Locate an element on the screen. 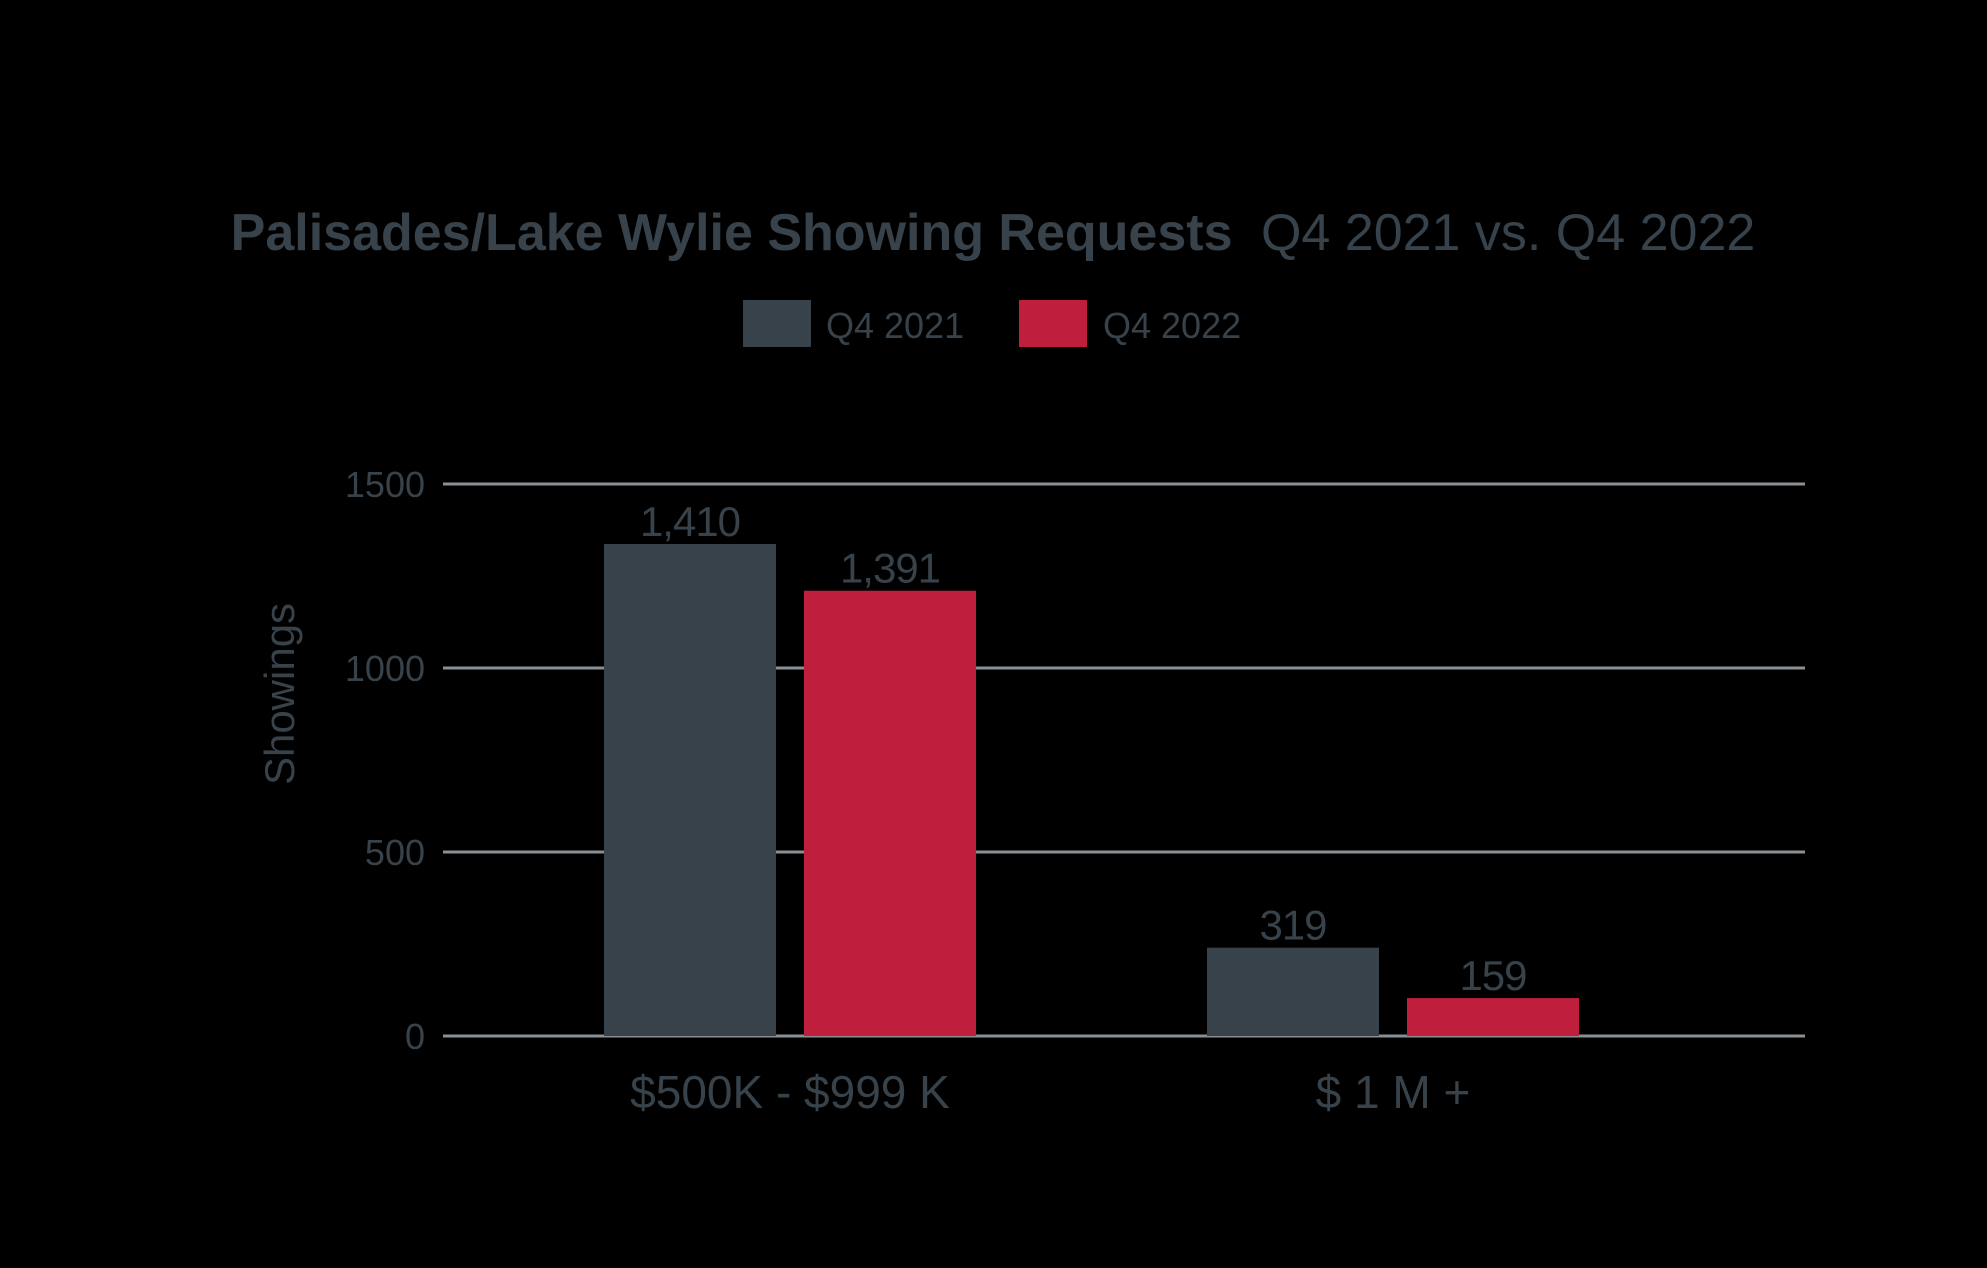  y-tick-label: 1500 is located at coordinates (385, 484).